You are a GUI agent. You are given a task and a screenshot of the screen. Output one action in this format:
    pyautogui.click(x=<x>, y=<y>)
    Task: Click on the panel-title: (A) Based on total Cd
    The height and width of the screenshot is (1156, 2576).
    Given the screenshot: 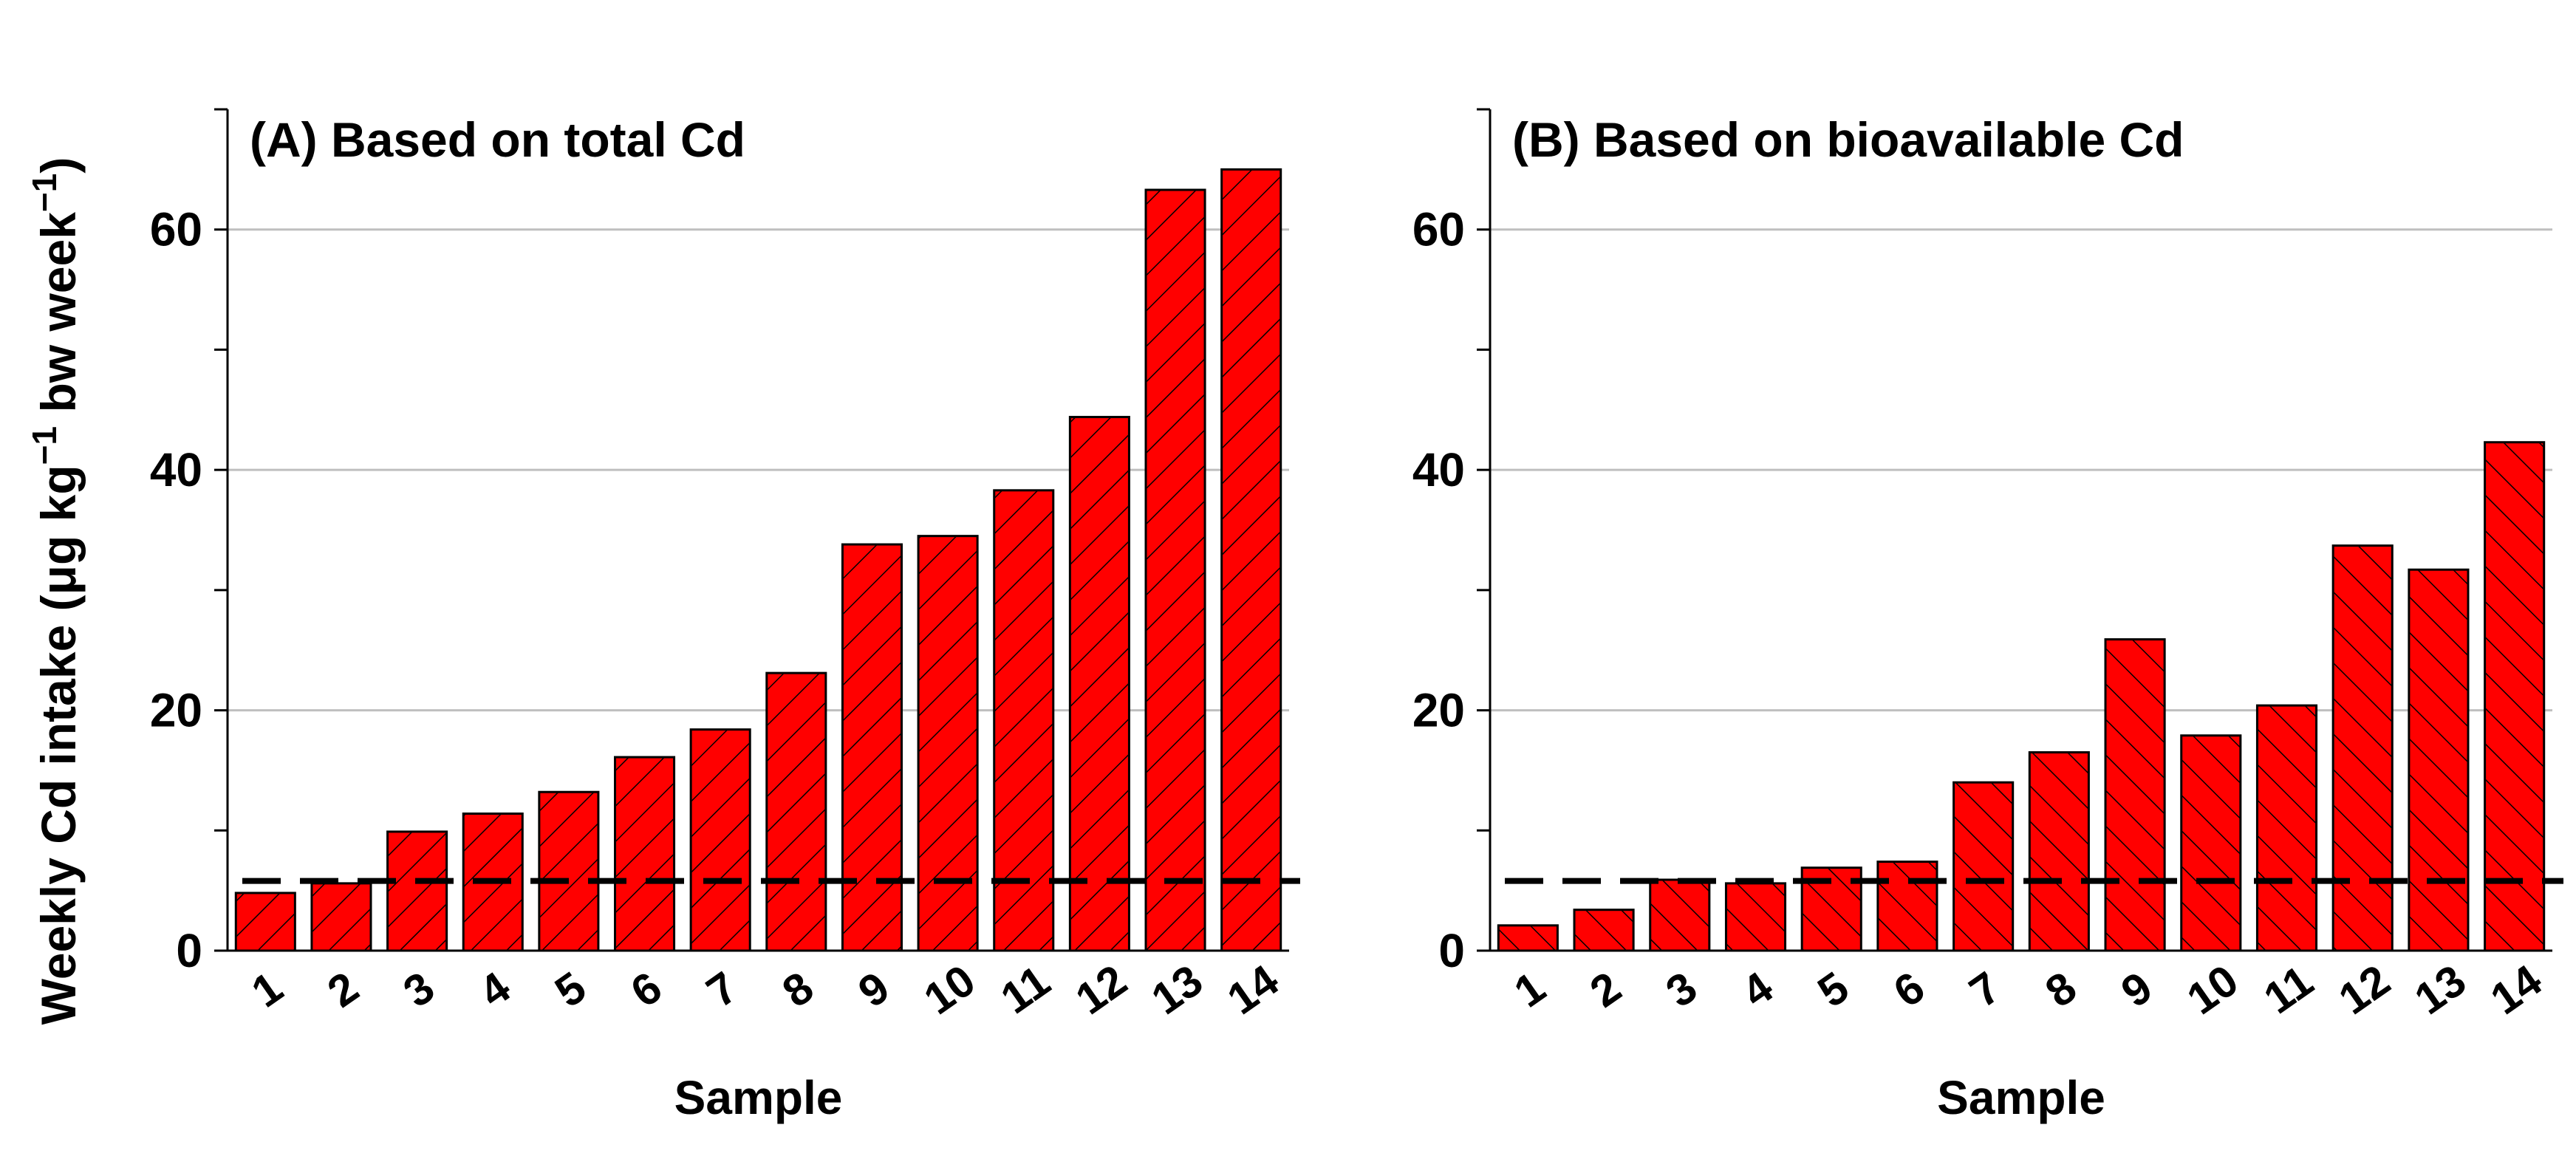 What is the action you would take?
    pyautogui.click(x=497, y=139)
    